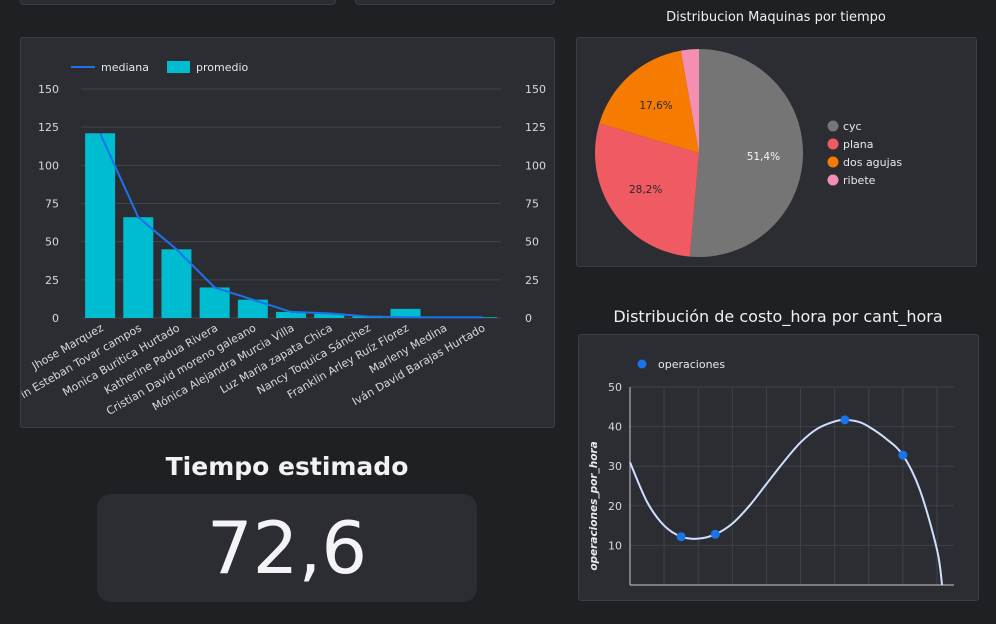  Describe the element at coordinates (48, 127) in the screenshot. I see `bar-y-tick-left: 125` at that location.